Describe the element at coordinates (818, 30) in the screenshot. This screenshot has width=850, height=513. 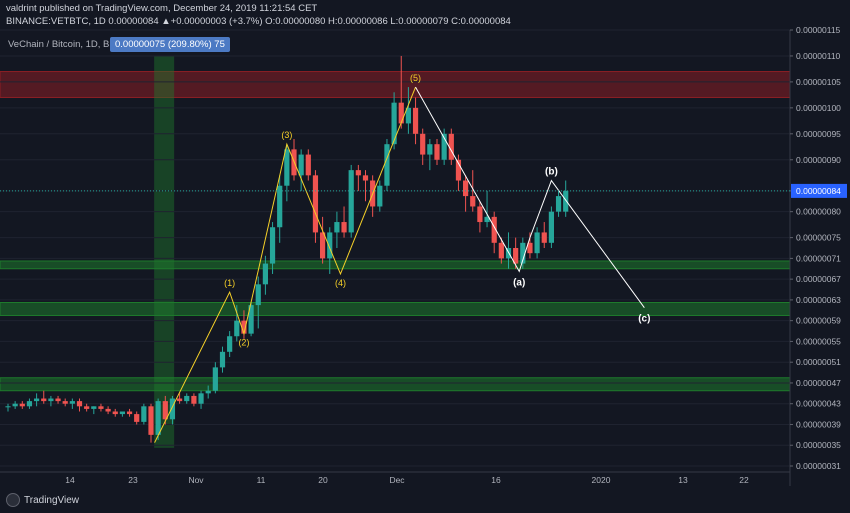
I see `price-tick-label: 0.00000115` at that location.